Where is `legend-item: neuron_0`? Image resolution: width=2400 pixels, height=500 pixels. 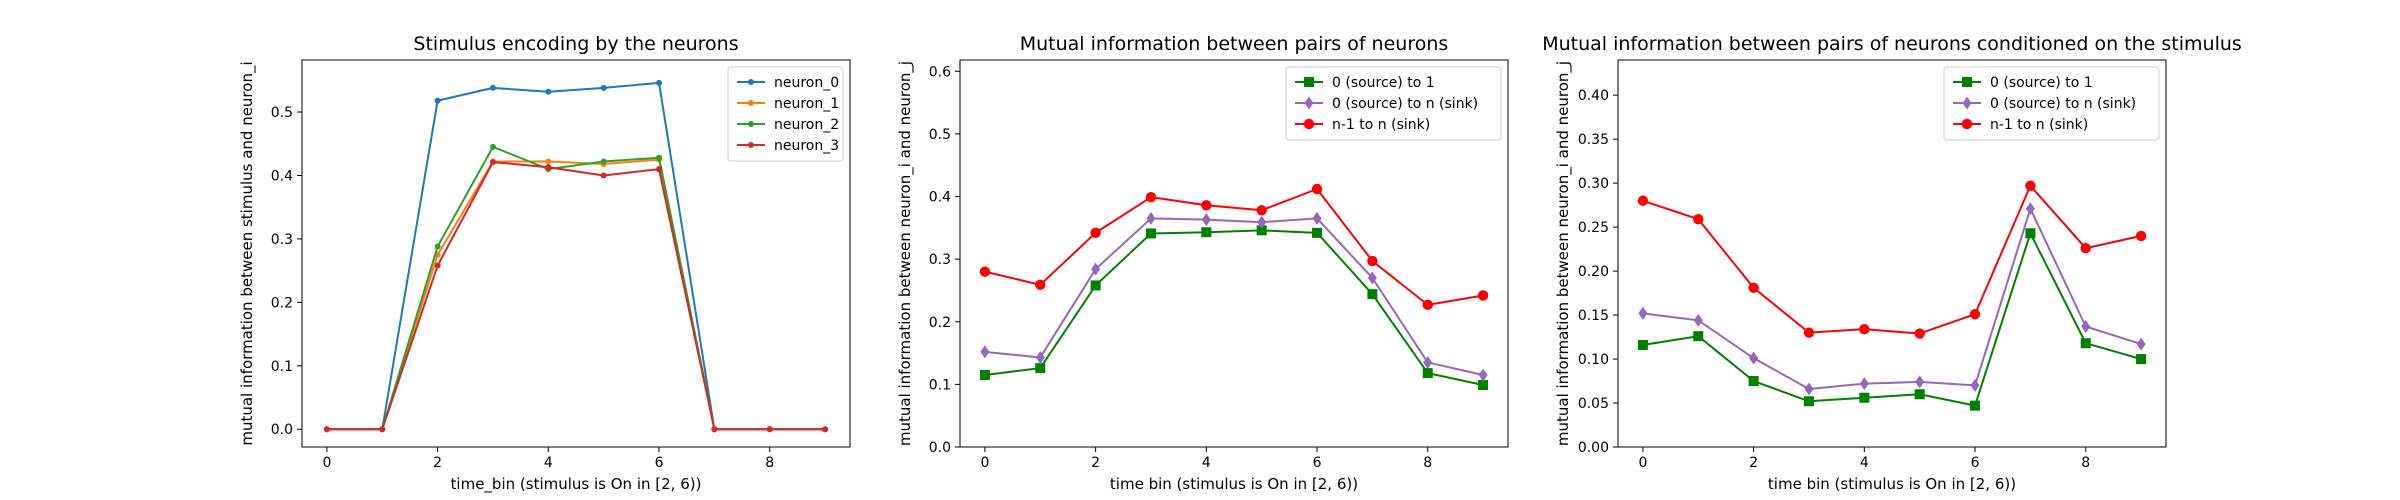
legend-item: neuron_0 is located at coordinates (788, 83).